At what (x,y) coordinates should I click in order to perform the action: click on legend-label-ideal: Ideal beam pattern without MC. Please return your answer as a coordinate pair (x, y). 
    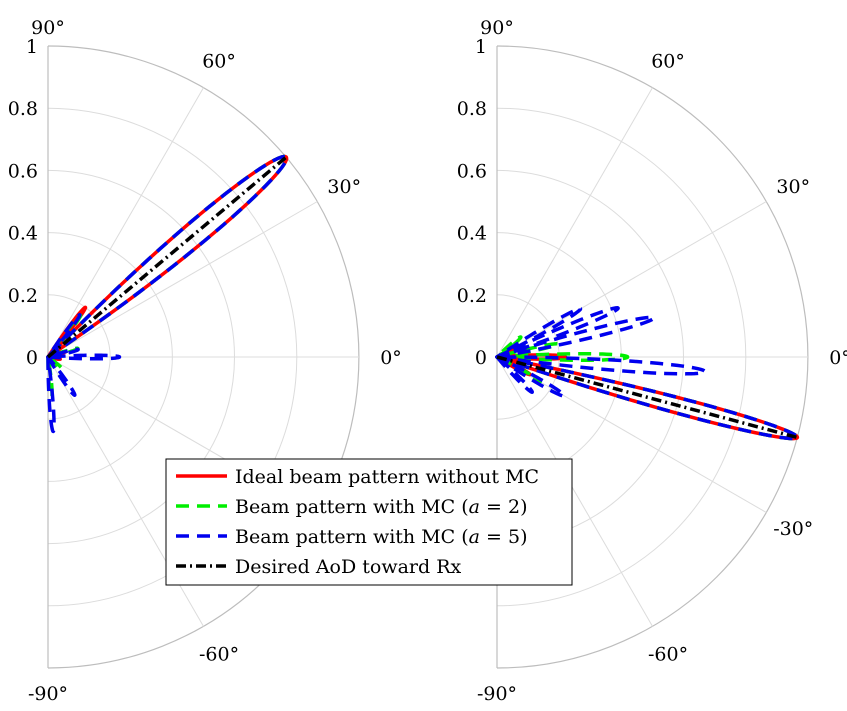
    Looking at the image, I should click on (387, 477).